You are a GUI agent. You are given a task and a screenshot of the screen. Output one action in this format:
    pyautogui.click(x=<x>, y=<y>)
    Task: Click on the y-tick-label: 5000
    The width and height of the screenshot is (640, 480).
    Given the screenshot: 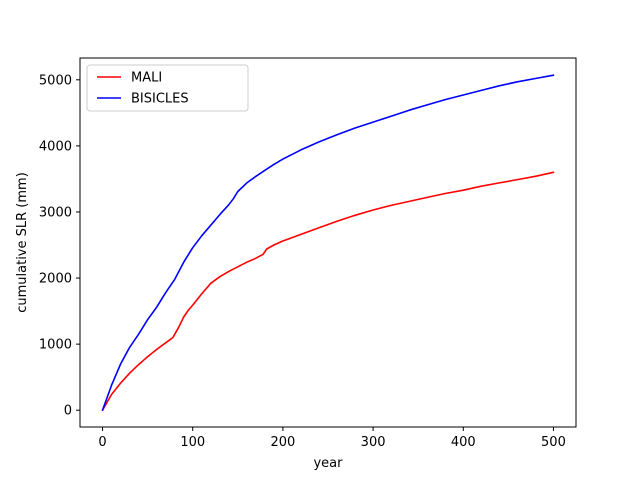 What is the action you would take?
    pyautogui.click(x=55, y=80)
    